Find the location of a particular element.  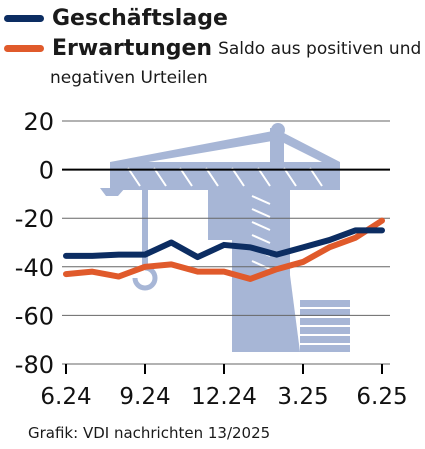

x-tick-label: 6.24 is located at coordinates (65, 397).